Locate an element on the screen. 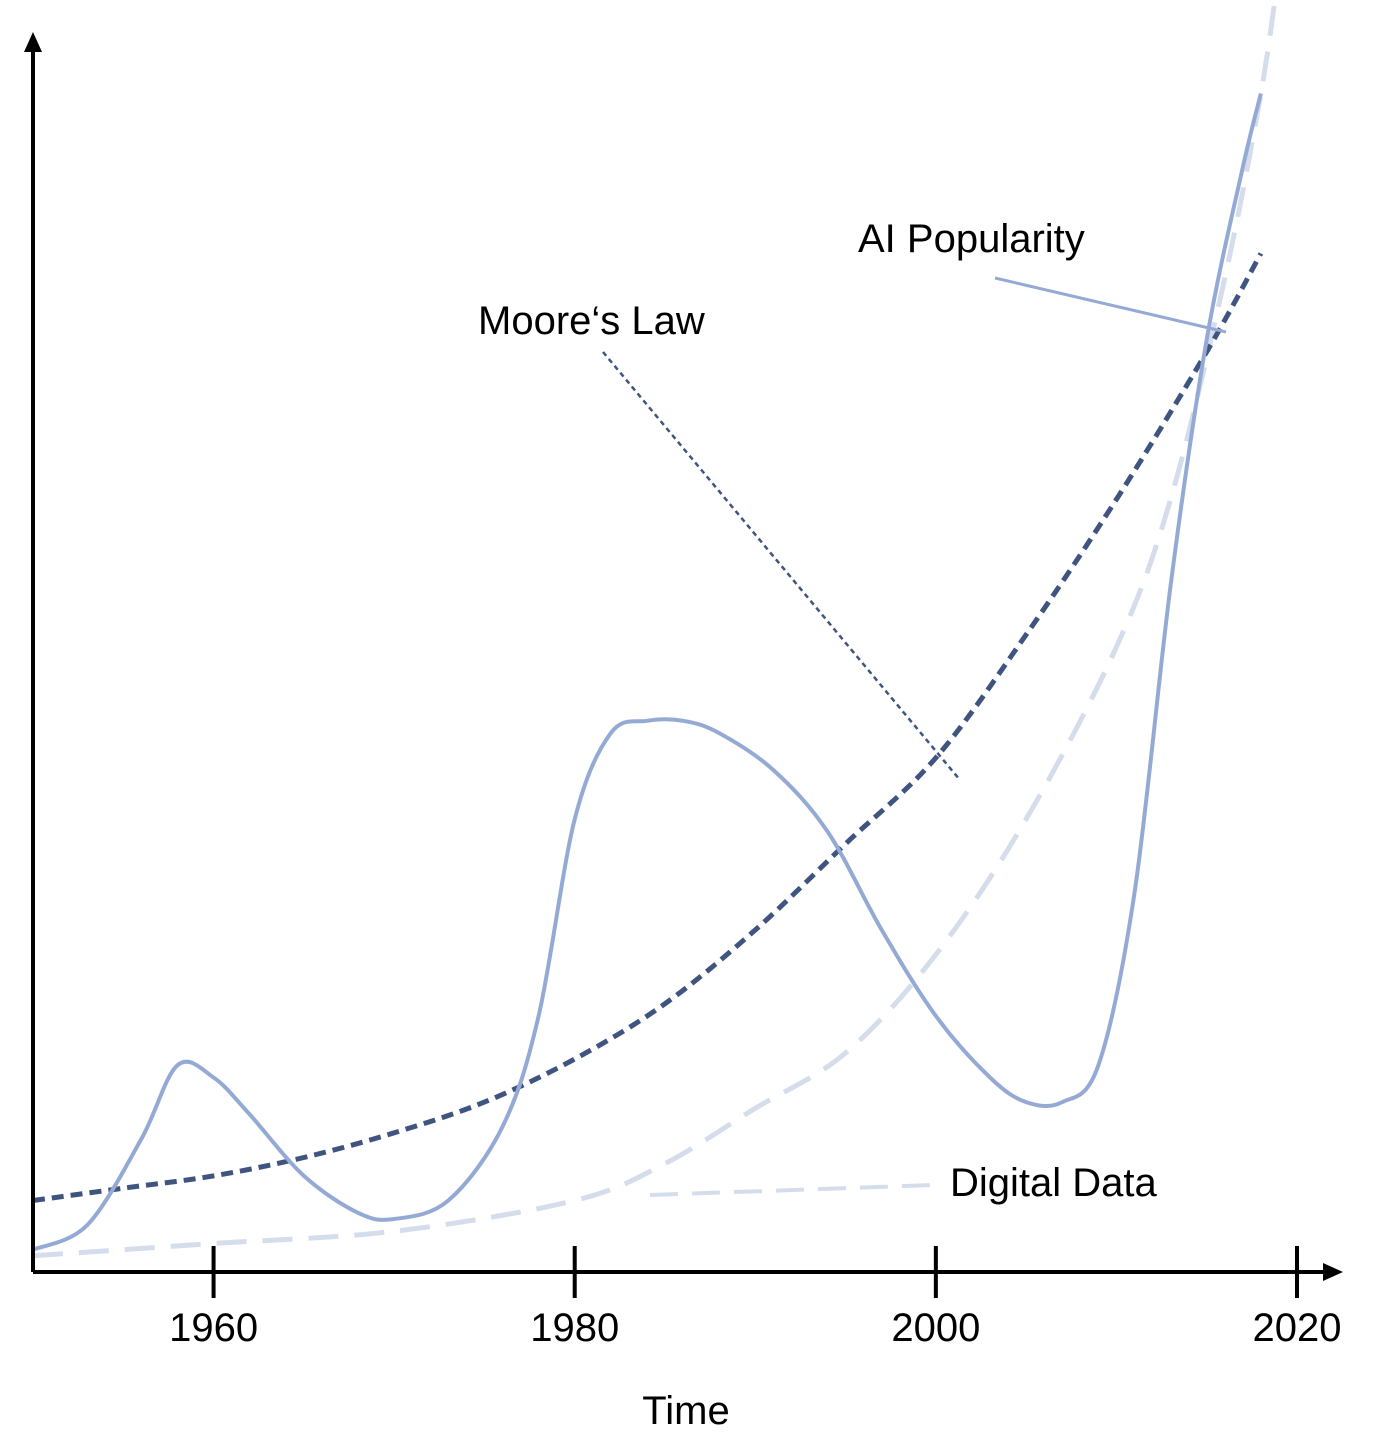 This screenshot has width=1379, height=1450. x-tick-label: 1960 is located at coordinates (213, 1328).